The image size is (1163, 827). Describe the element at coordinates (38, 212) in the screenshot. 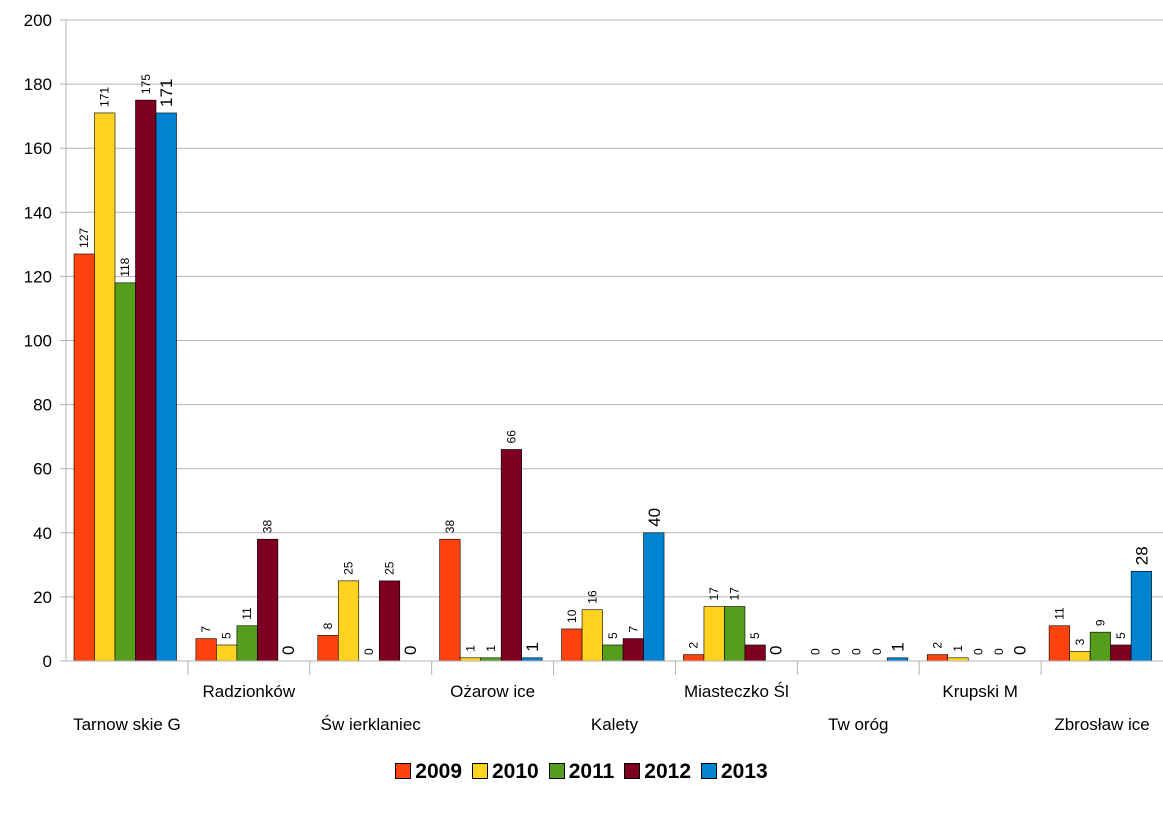

I see `y-tick-label: 140` at that location.